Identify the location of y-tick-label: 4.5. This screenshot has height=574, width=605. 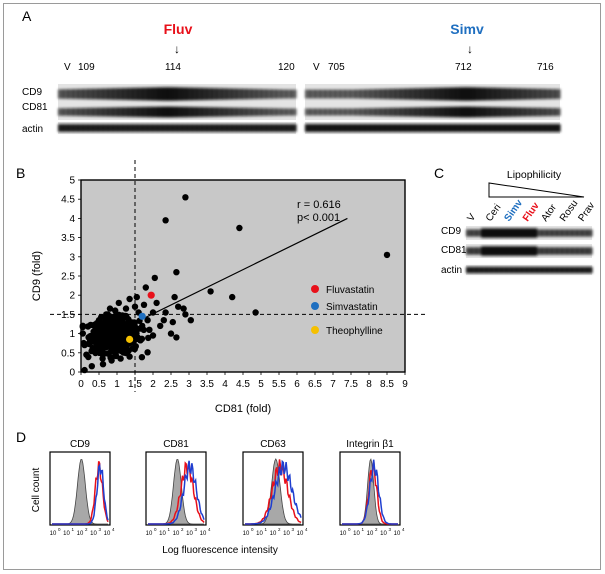
(68, 200).